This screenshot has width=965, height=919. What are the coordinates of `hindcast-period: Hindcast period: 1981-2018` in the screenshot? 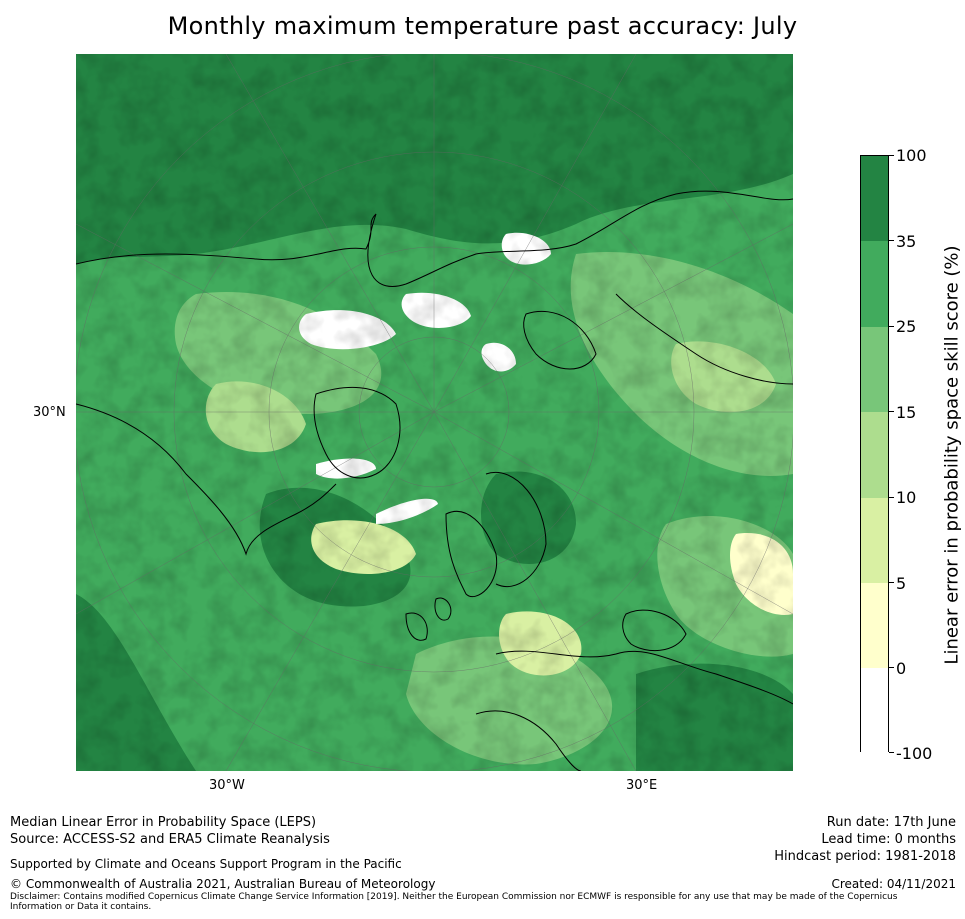 It's located at (865, 856).